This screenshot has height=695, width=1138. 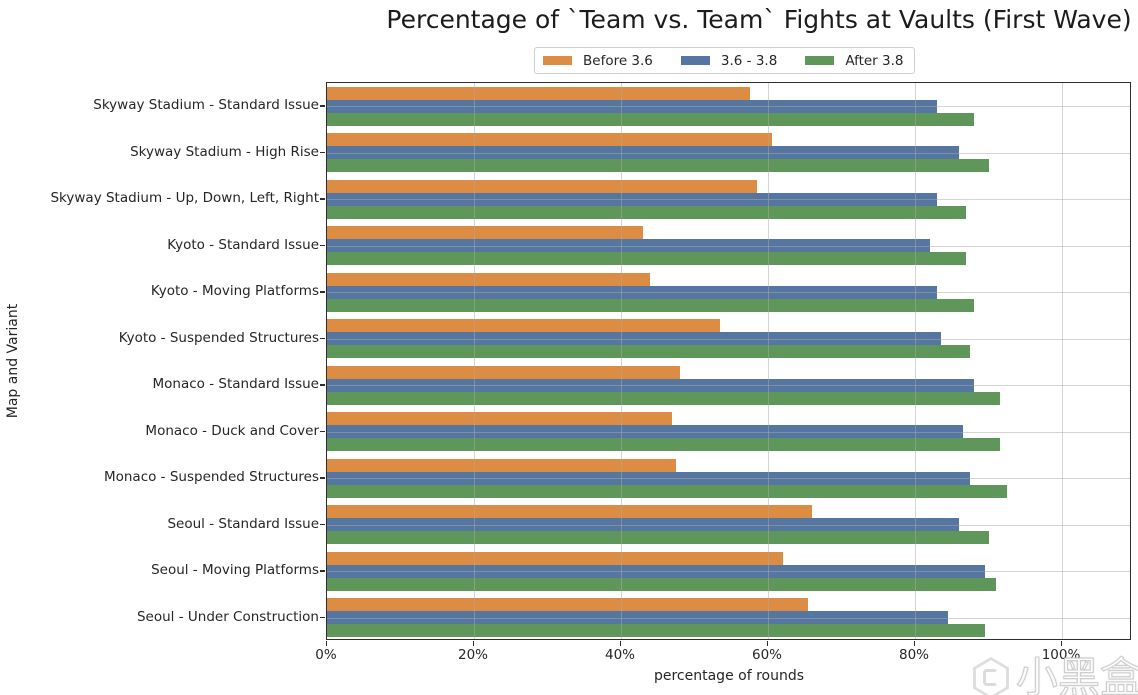 I want to click on y-axis-label: Map and Variant, so click(x=13, y=361).